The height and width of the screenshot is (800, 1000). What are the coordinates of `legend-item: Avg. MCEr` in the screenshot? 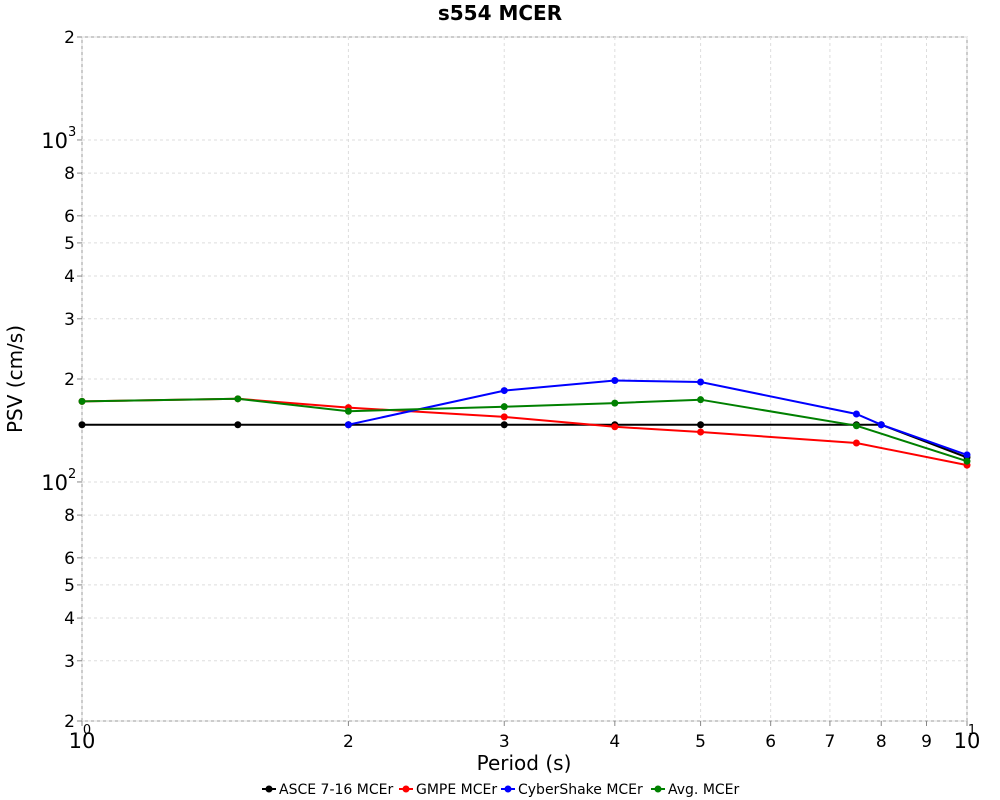 It's located at (695, 790).